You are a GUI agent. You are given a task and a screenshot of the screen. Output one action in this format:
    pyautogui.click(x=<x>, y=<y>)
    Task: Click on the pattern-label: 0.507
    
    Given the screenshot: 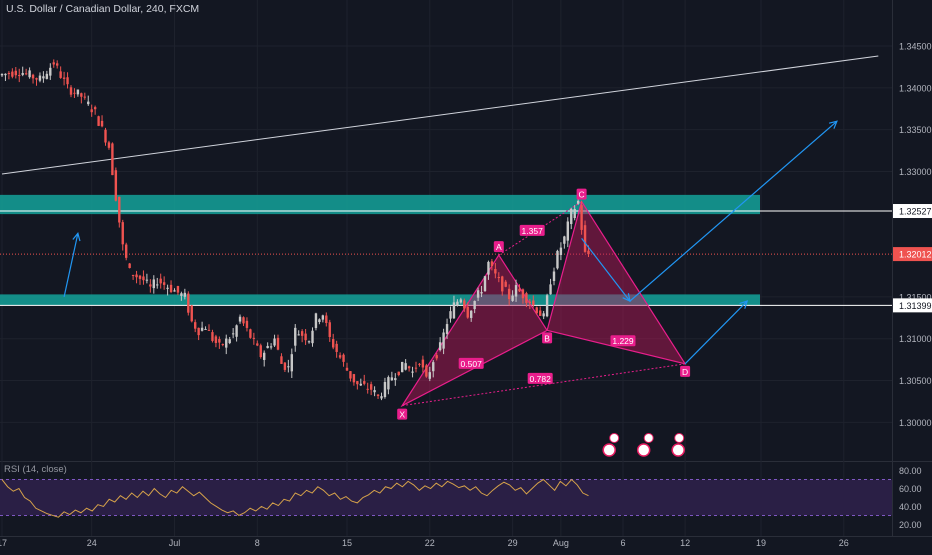 What is the action you would take?
    pyautogui.click(x=472, y=364)
    